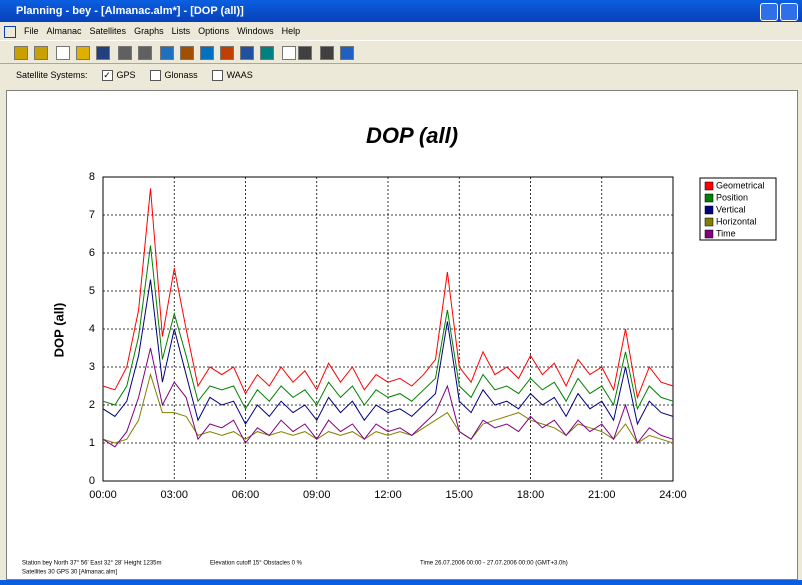  What do you see at coordinates (239, 75) in the screenshot?
I see `checkbox-label: WAAS` at bounding box center [239, 75].